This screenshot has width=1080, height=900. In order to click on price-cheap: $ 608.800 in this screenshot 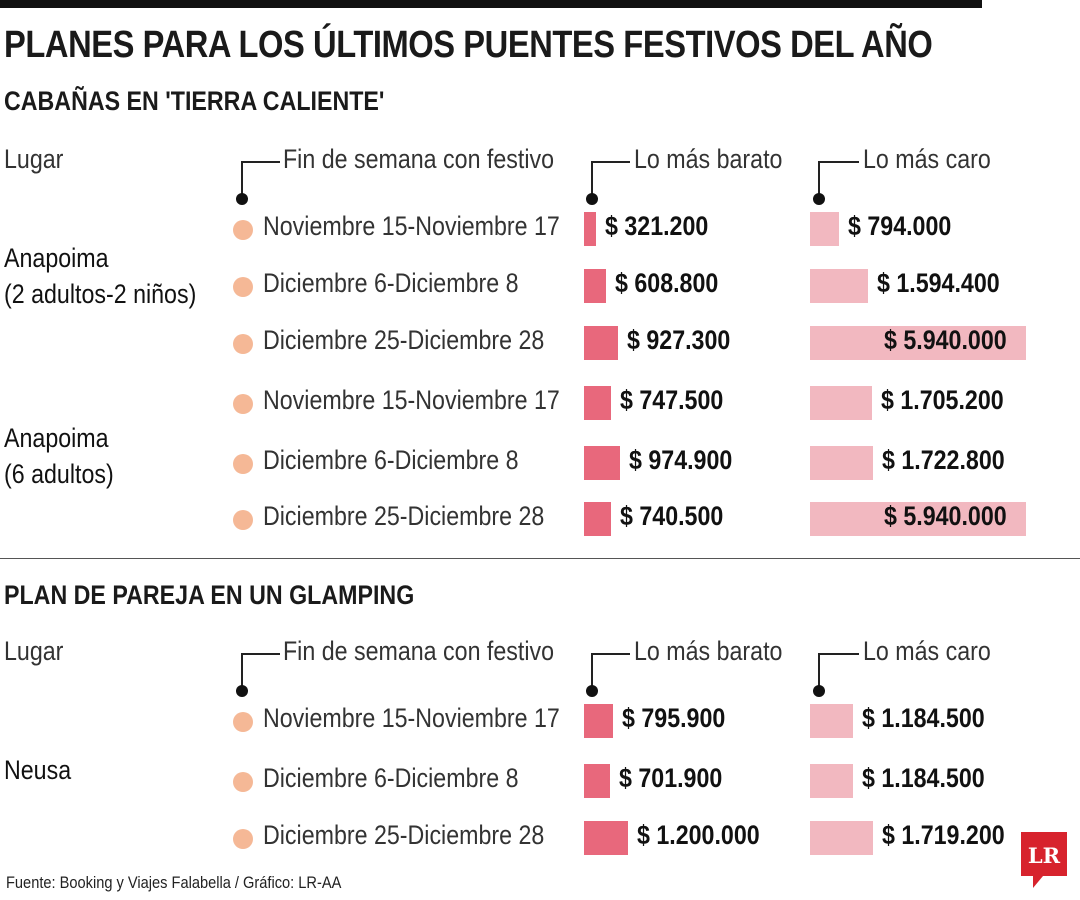, I will do `click(667, 283)`.